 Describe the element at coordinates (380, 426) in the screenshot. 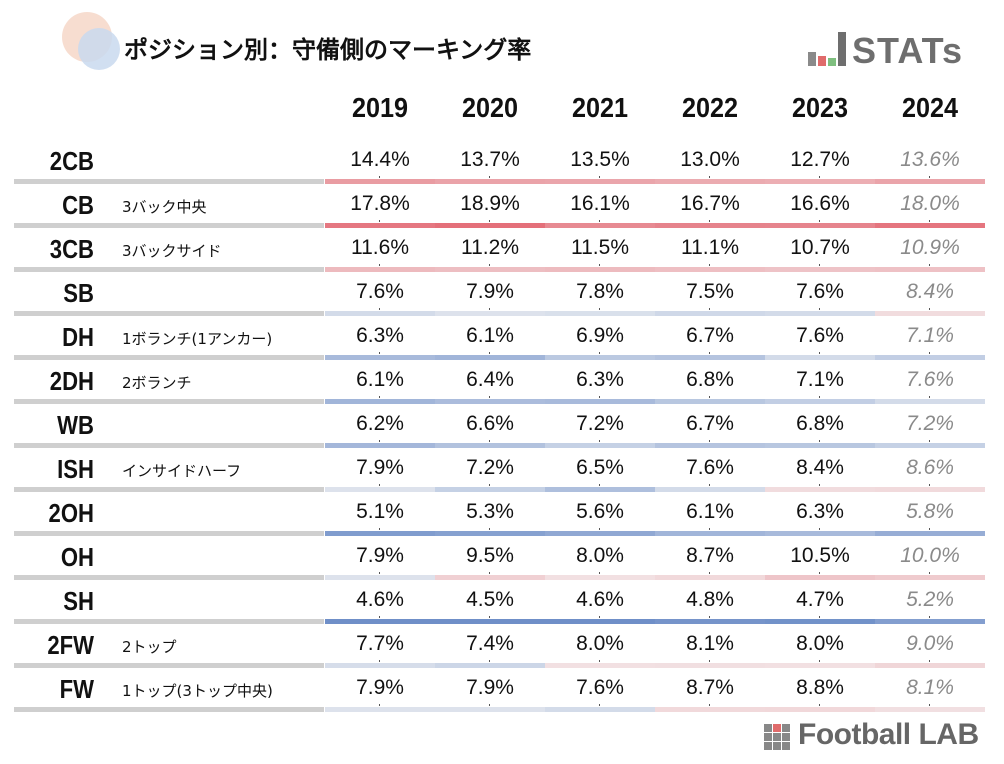

I see `data-cell: 6.2%` at that location.